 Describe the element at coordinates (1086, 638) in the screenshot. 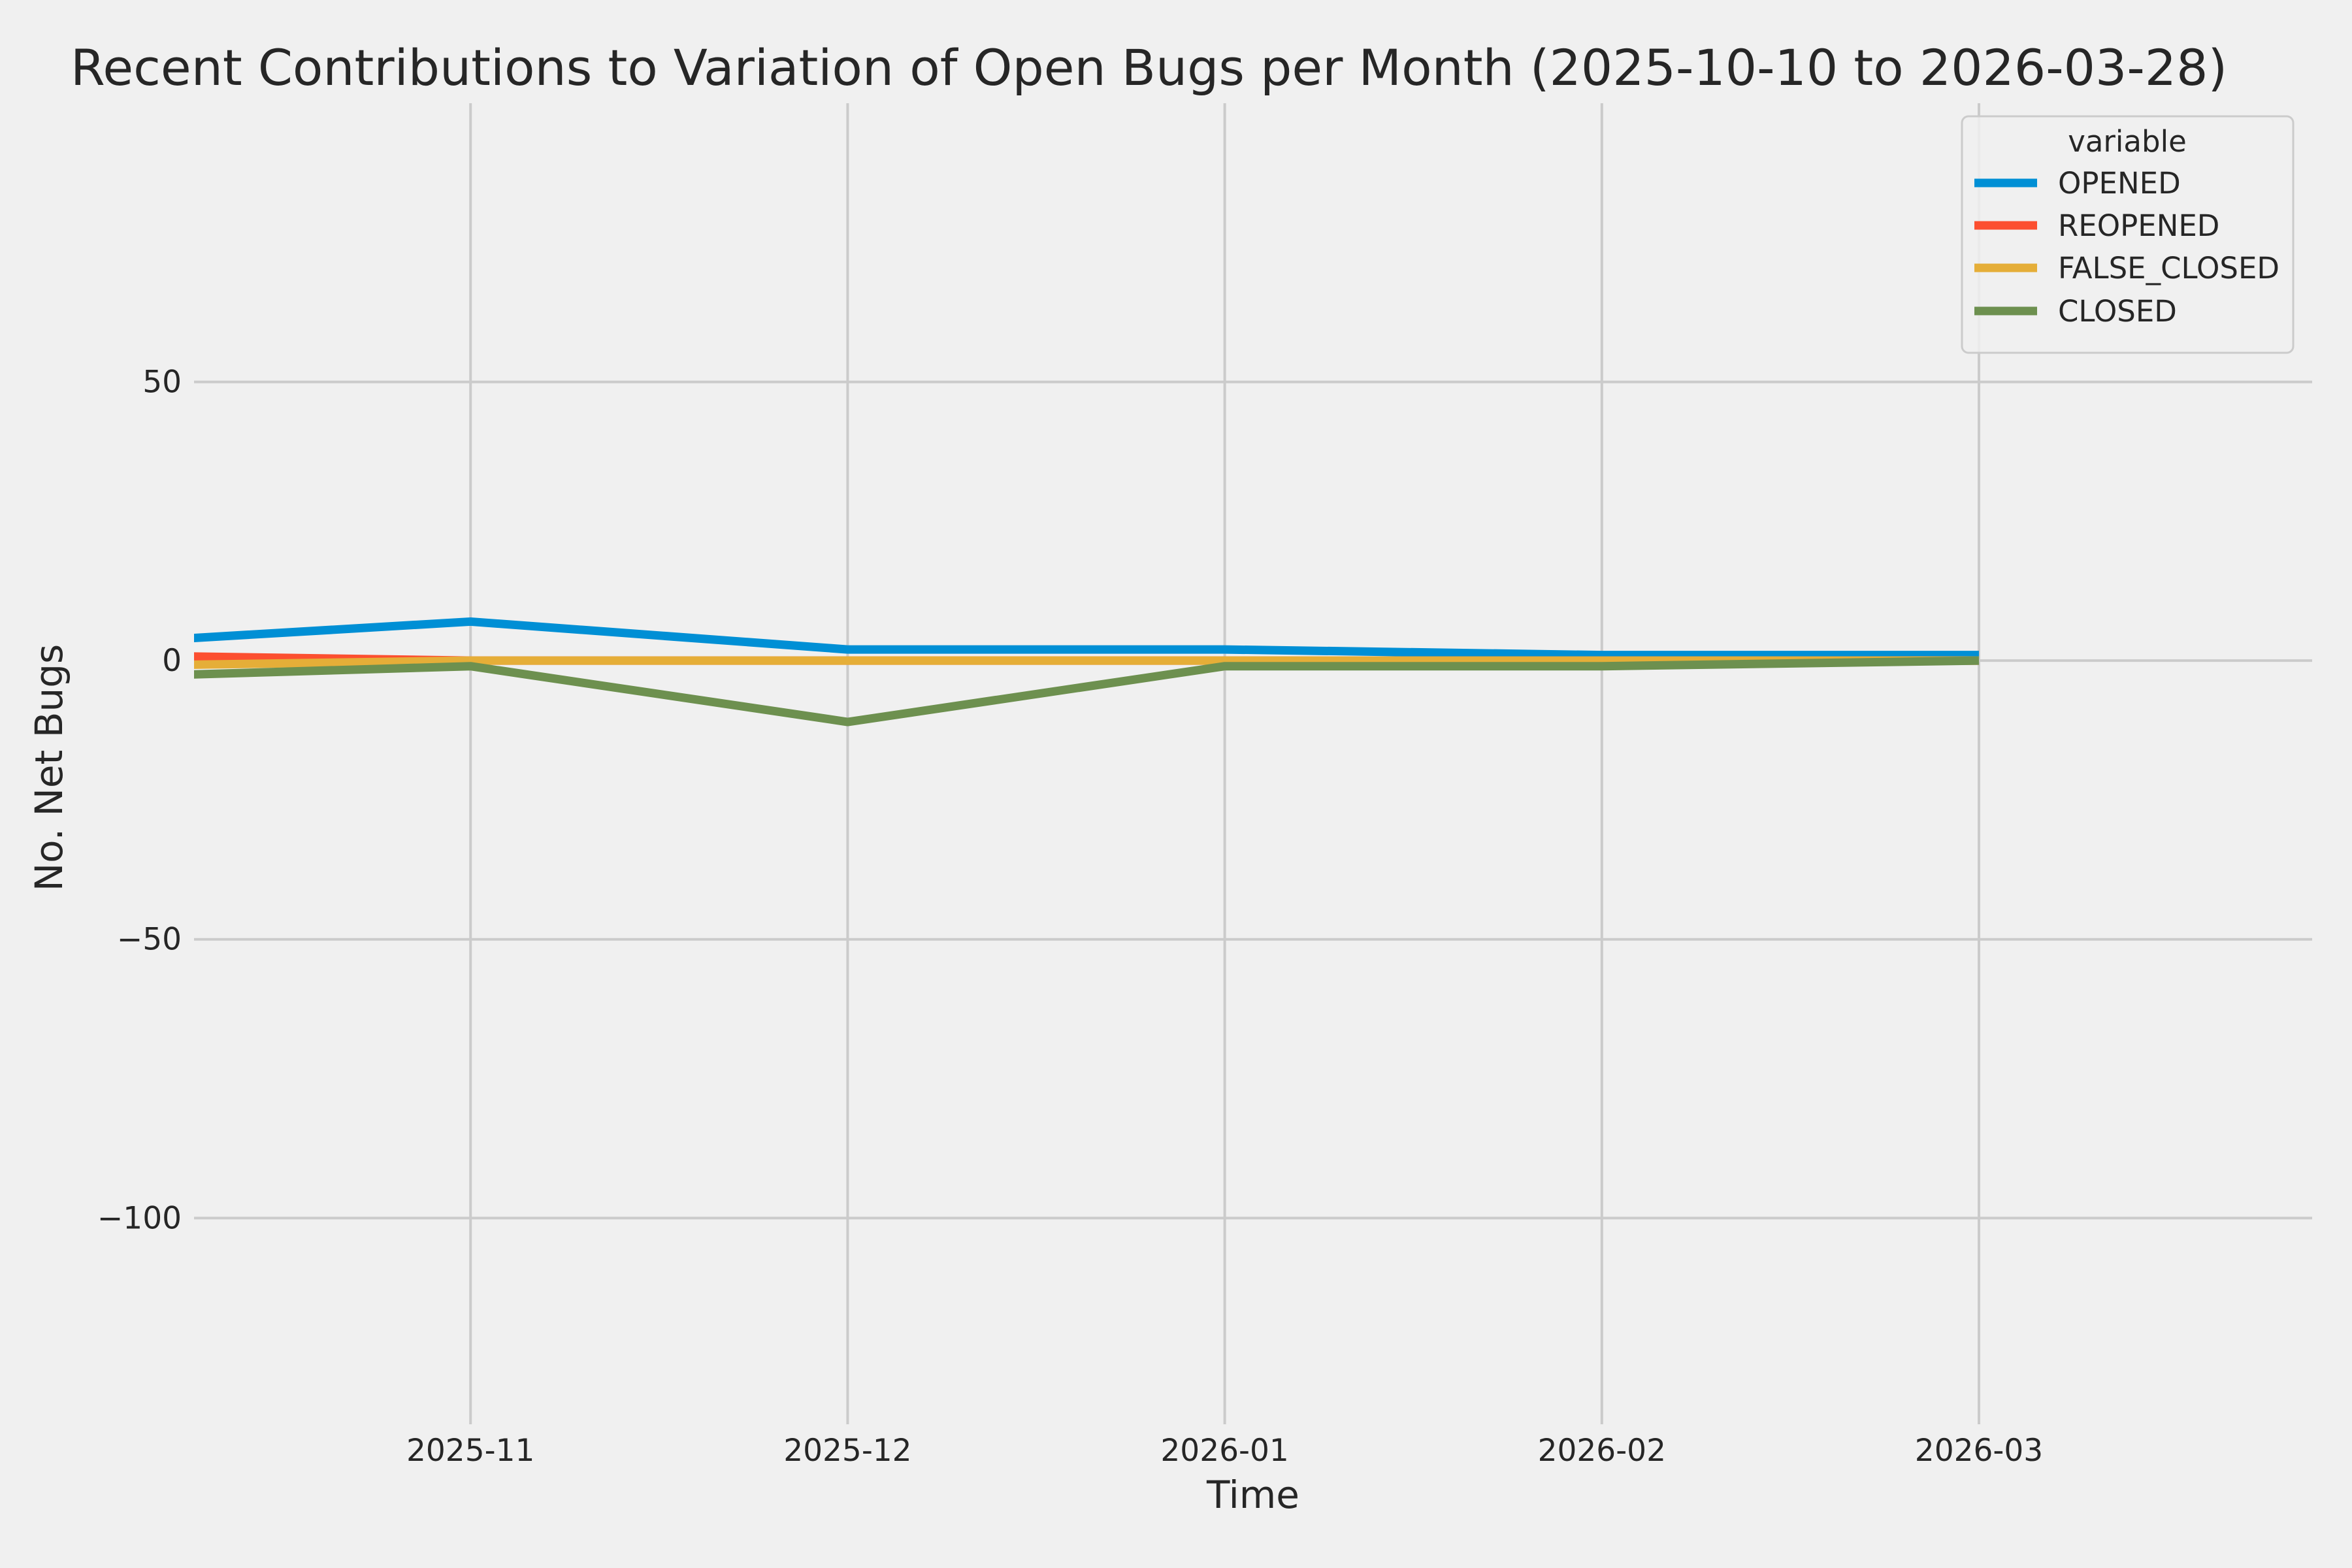

I see `series-line-opened` at that location.